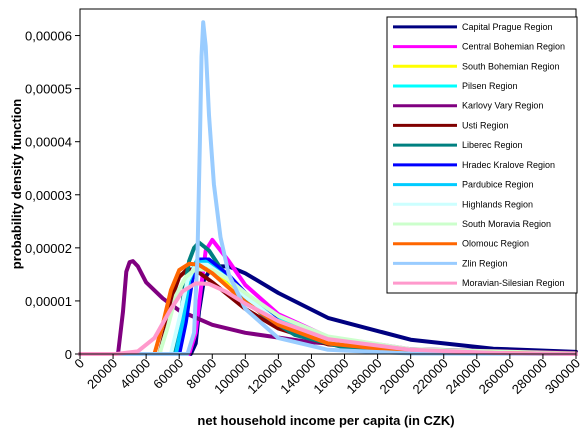  Describe the element at coordinates (497, 204) in the screenshot. I see `legend-label: Highlands Region` at that location.